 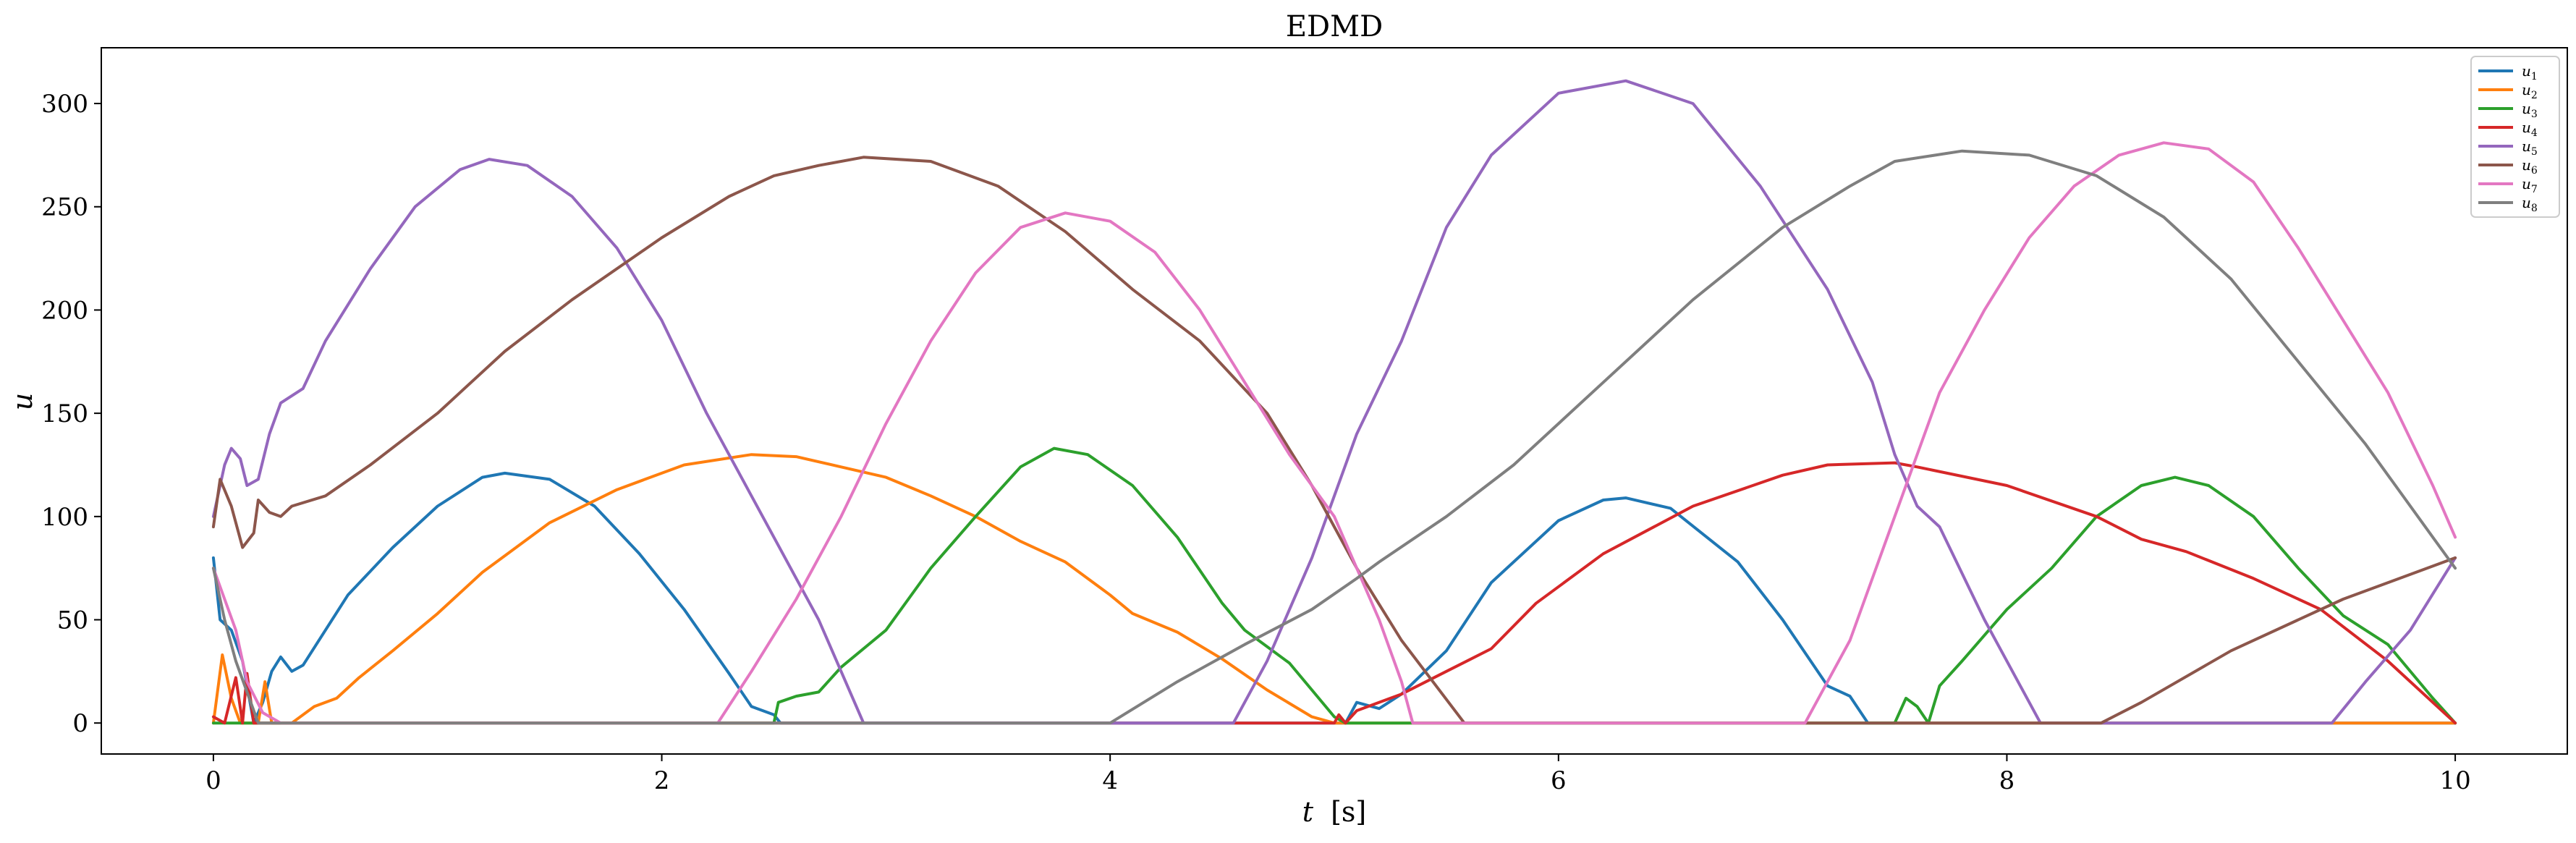 I want to click on legend-box, so click(x=2515, y=137).